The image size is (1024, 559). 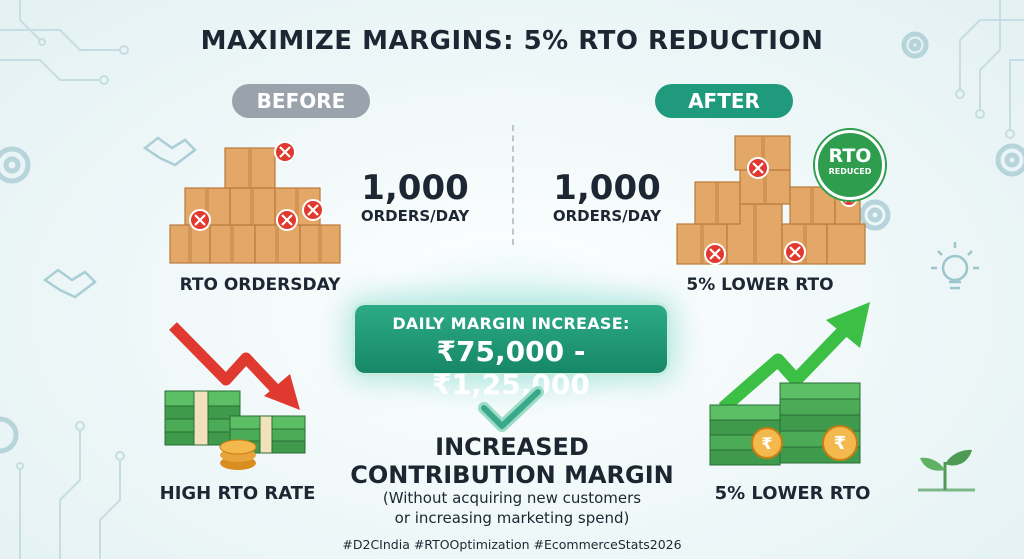 What do you see at coordinates (512, 41) in the screenshot?
I see `page-title: MAXIMIZE MARGINS: 5% RTO REDUCTION` at bounding box center [512, 41].